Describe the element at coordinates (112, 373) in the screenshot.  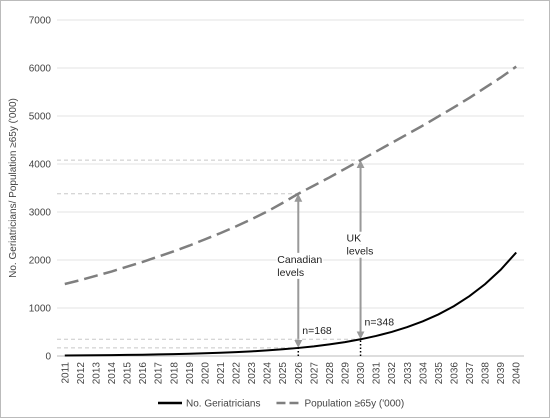
I see `x-tick-label: 2014` at that location.